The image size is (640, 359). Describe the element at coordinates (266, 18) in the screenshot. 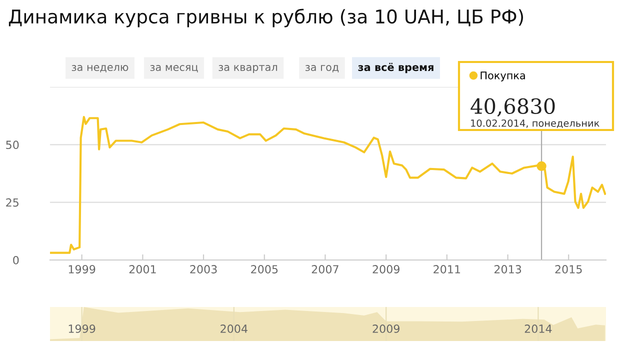

I see `chart-title: Динамика курса гривны к рублю (за 10 UAH, ЦБ РФ)` at that location.